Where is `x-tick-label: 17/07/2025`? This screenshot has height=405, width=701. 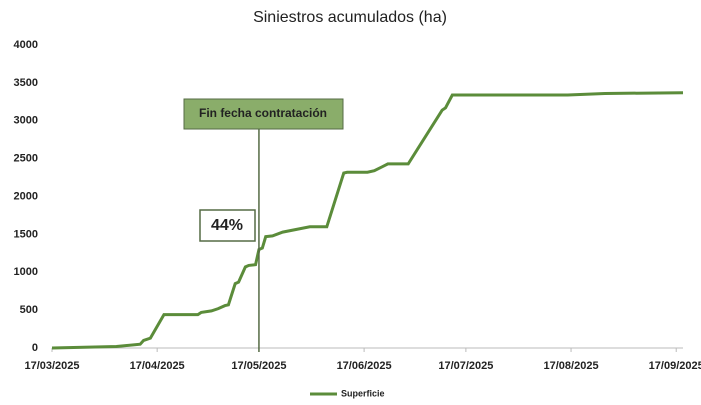
x-tick-label: 17/07/2025 is located at coordinates (465, 366).